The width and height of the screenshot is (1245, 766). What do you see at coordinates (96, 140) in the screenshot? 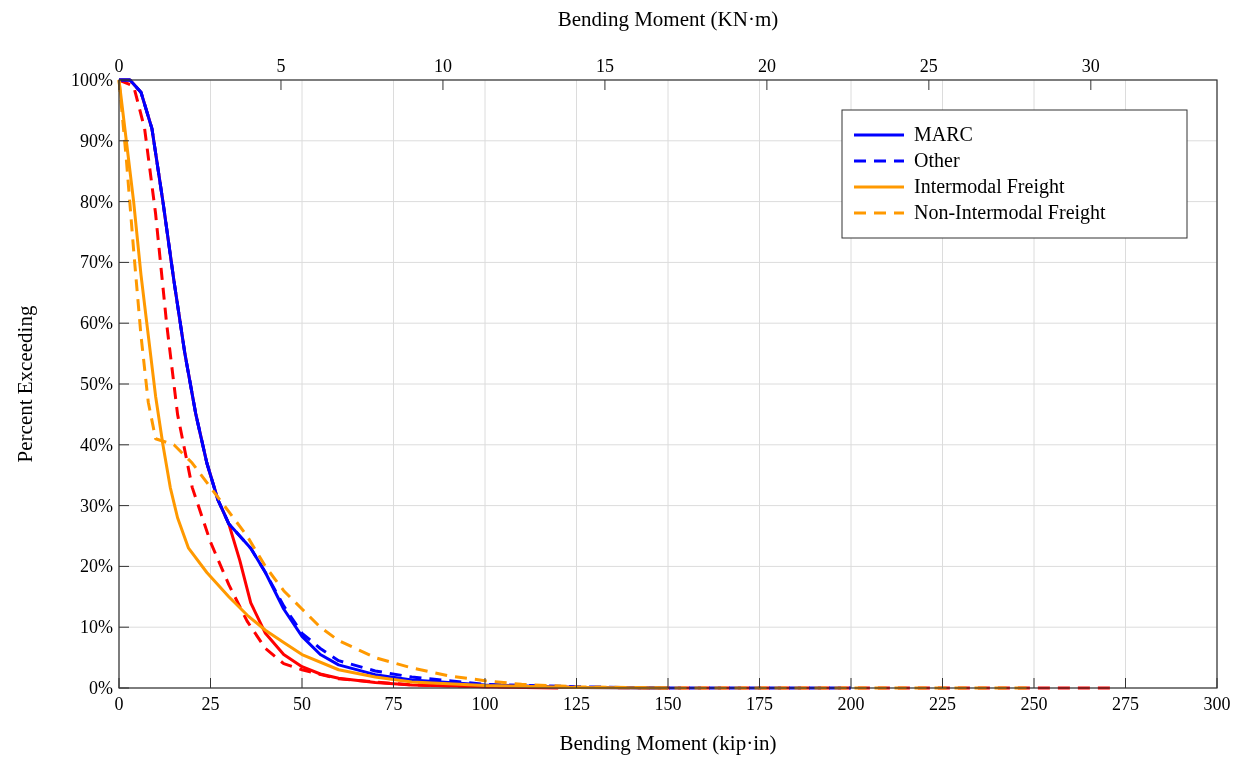
I see `y-tick-label: 90%` at bounding box center [96, 140].